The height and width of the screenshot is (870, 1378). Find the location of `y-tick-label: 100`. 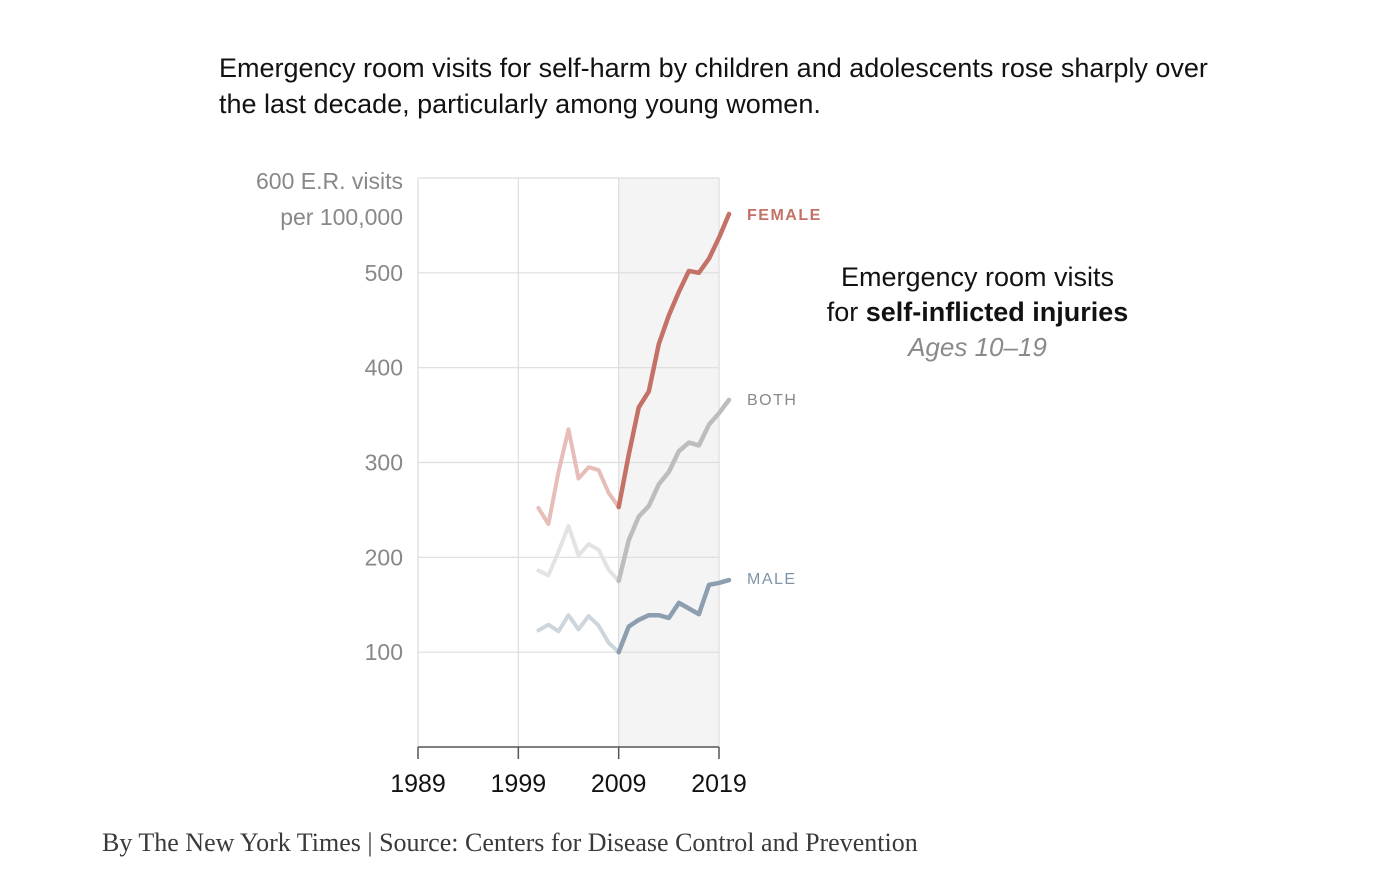

y-tick-label: 100 is located at coordinates (384, 652).